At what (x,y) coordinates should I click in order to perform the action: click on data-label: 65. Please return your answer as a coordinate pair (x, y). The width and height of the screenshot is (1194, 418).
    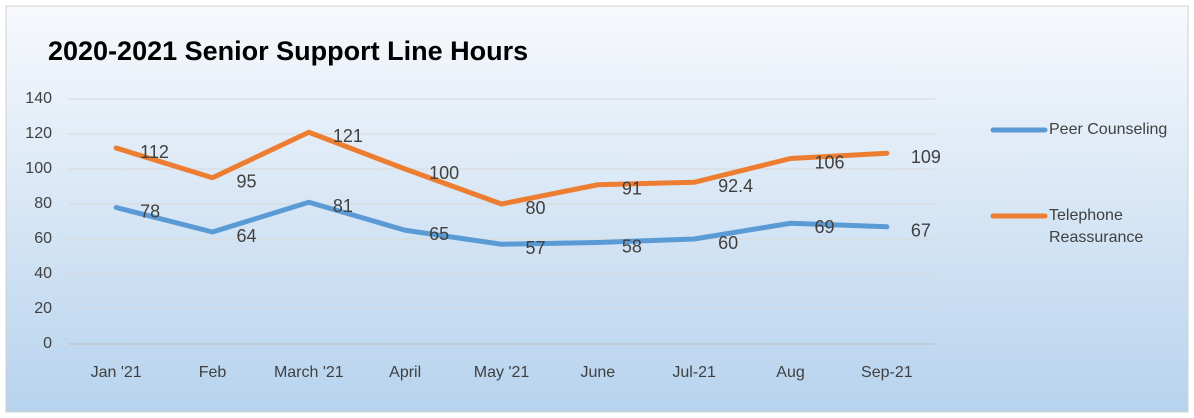
    Looking at the image, I should click on (439, 234).